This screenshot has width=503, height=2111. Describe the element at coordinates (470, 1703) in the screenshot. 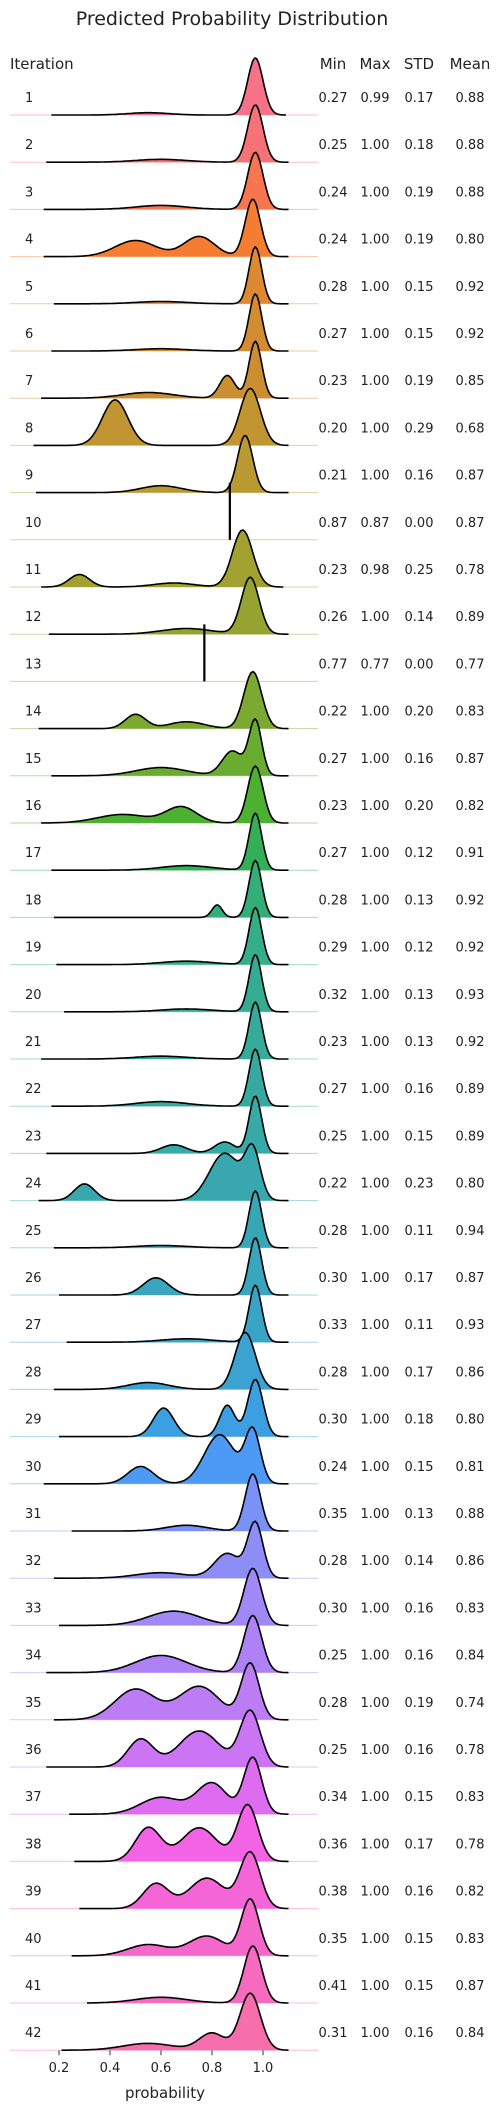

I see `stat-mean: 0.74` at that location.